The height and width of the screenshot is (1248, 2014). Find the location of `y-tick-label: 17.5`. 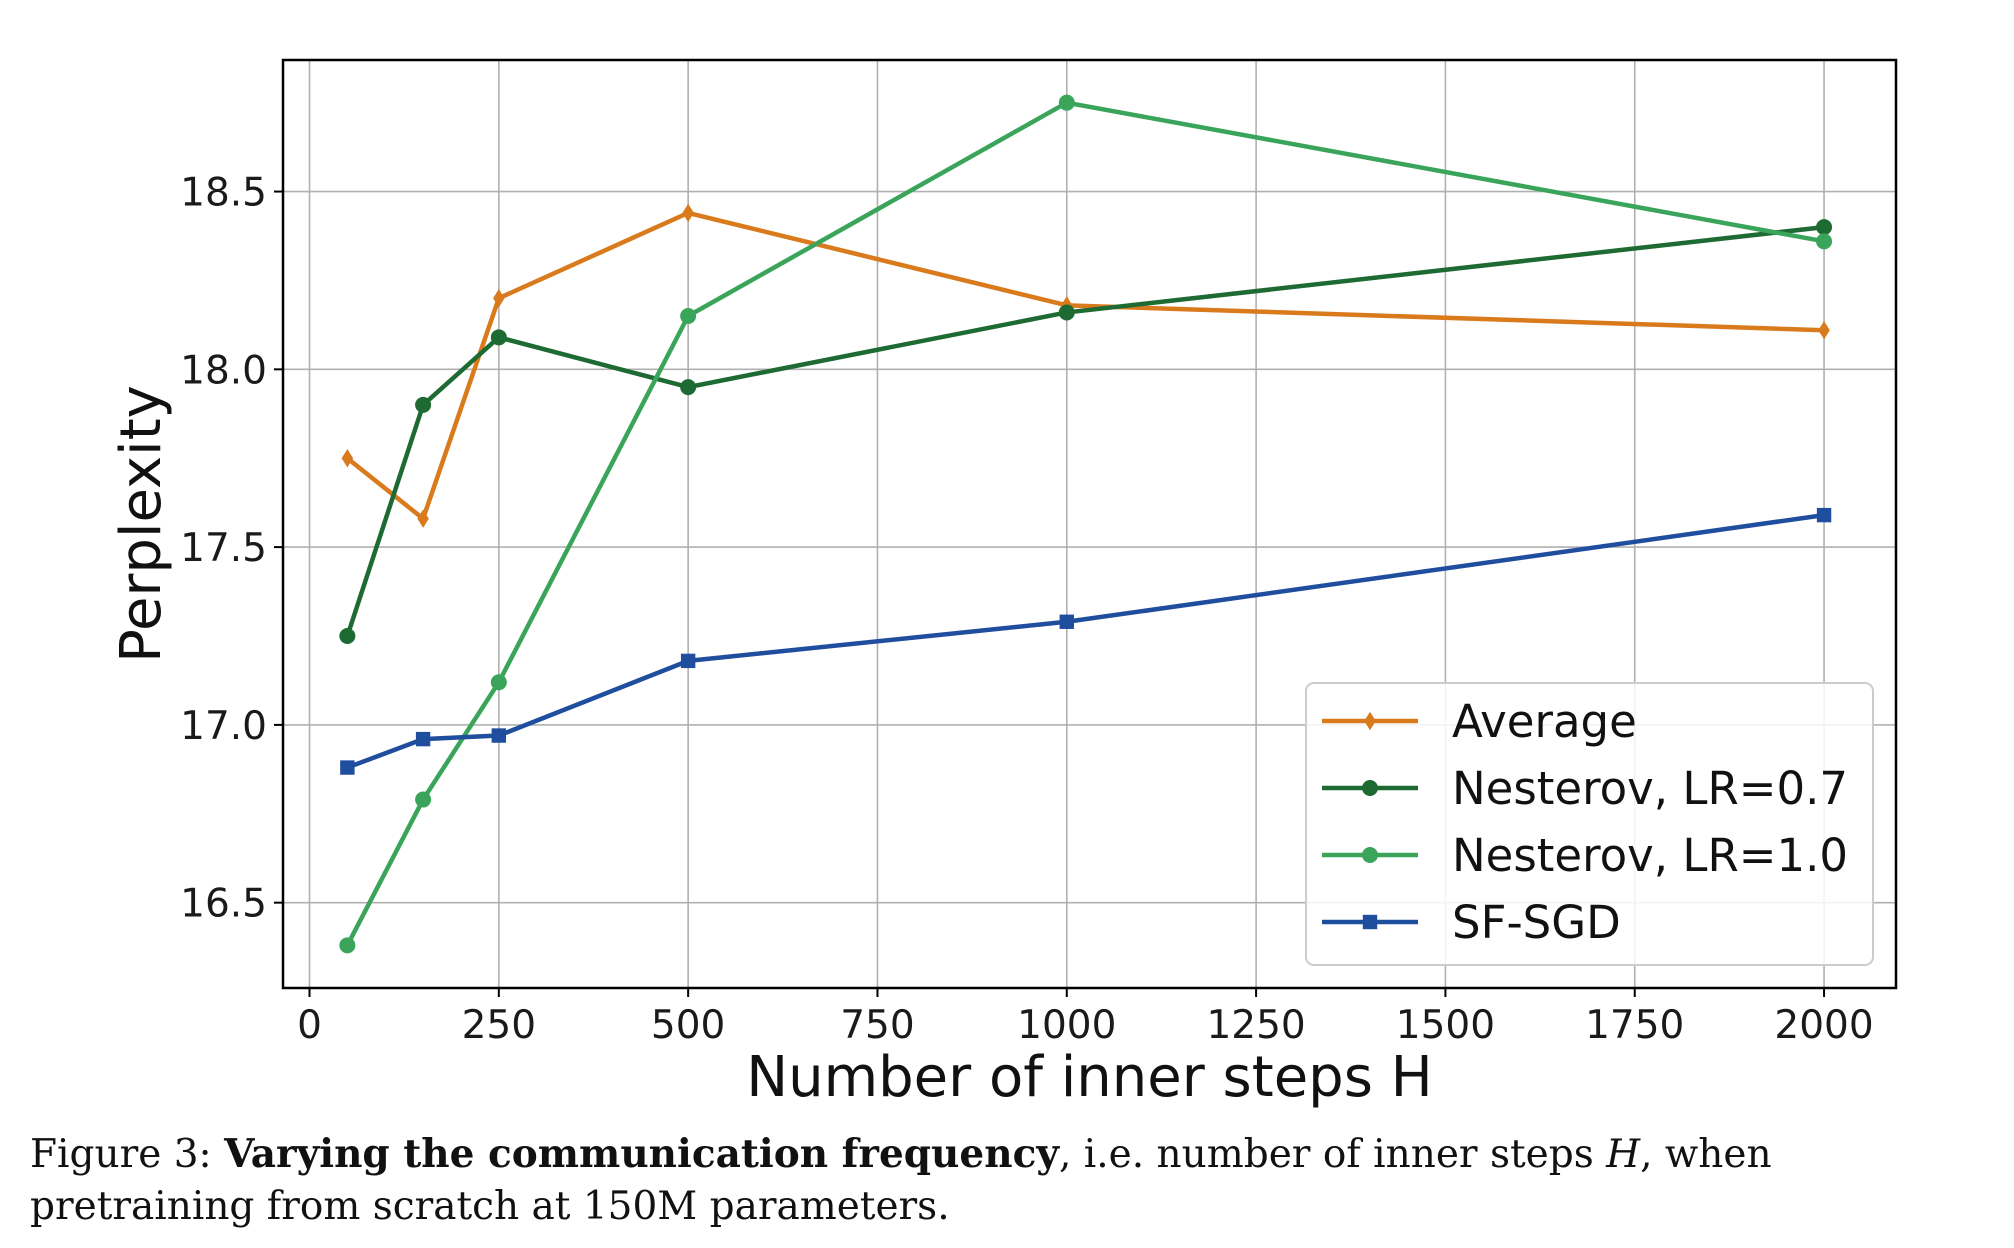

y-tick-label: 17.5 is located at coordinates (223, 548).